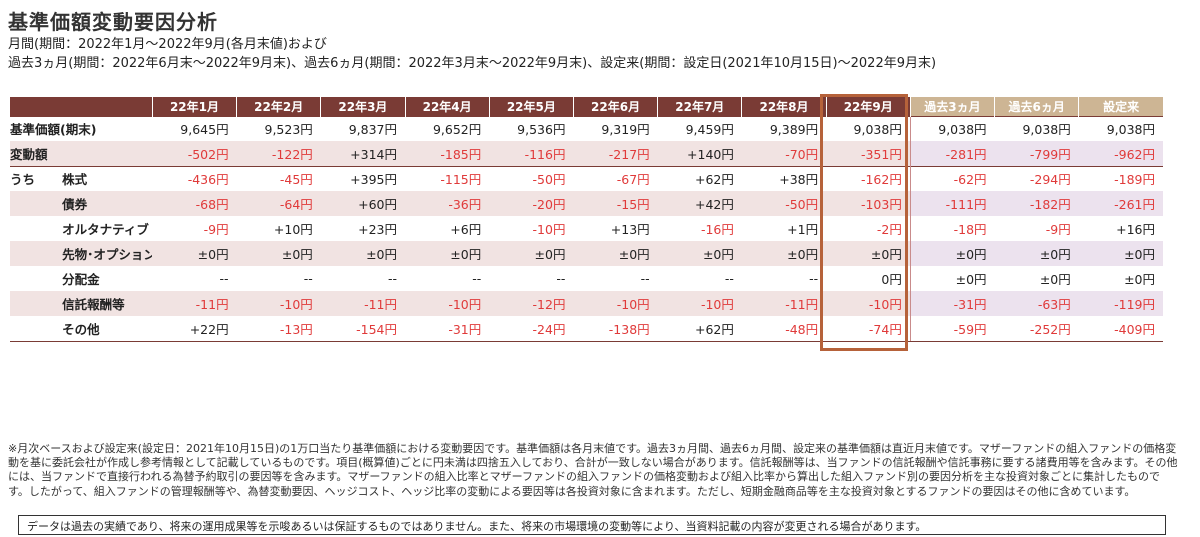 The image size is (1200, 537). Describe the element at coordinates (868, 228) in the screenshot. I see `month-value-cell: -2円` at that location.